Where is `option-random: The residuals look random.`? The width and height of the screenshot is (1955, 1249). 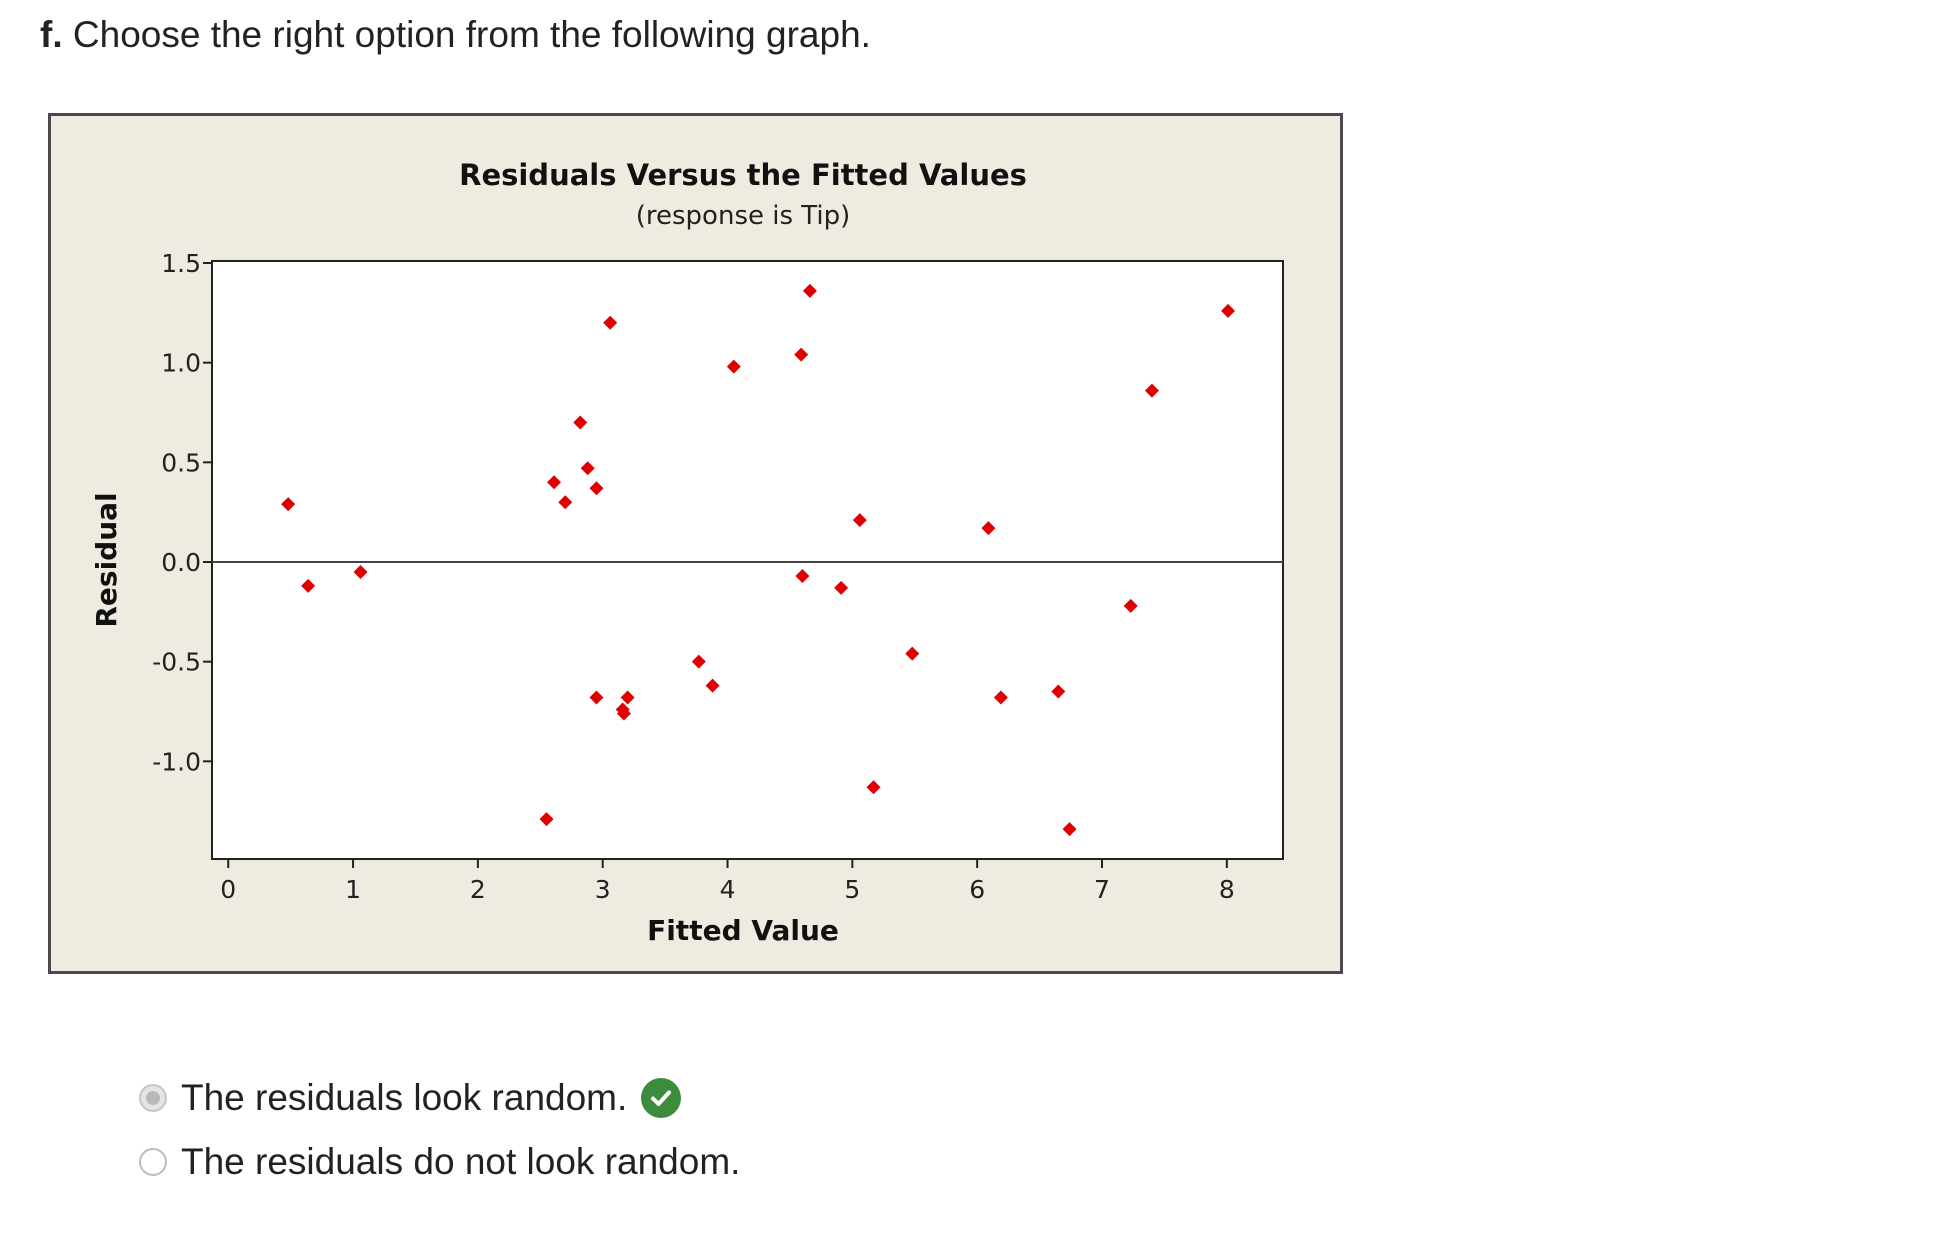 option-random: The residuals look random. is located at coordinates (439, 1098).